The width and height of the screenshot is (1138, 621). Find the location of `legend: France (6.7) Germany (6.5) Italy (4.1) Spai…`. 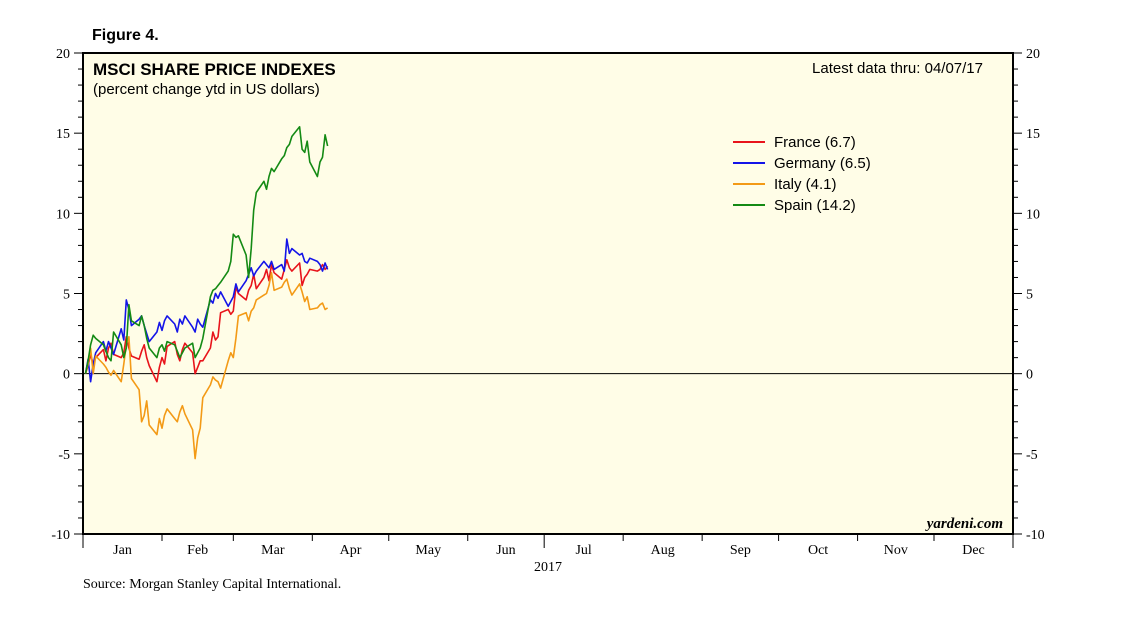

legend: France (6.7) Germany (6.5) Italy (4.1) Spai… is located at coordinates (802, 174).